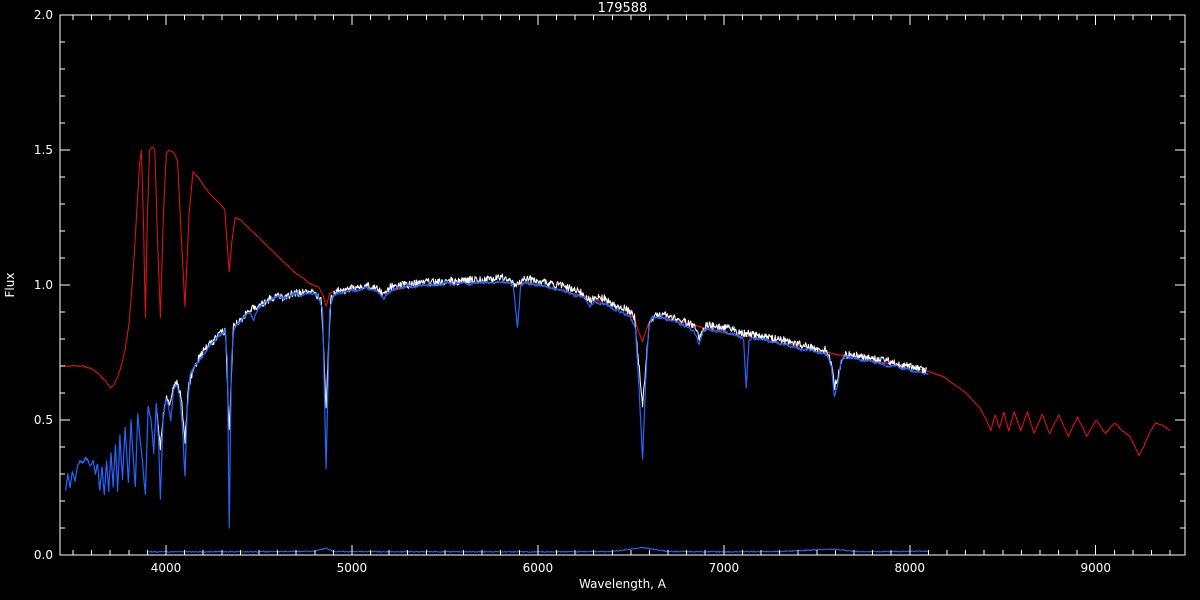  I want to click on x-axis-label: Wavelength, A, so click(623, 584).